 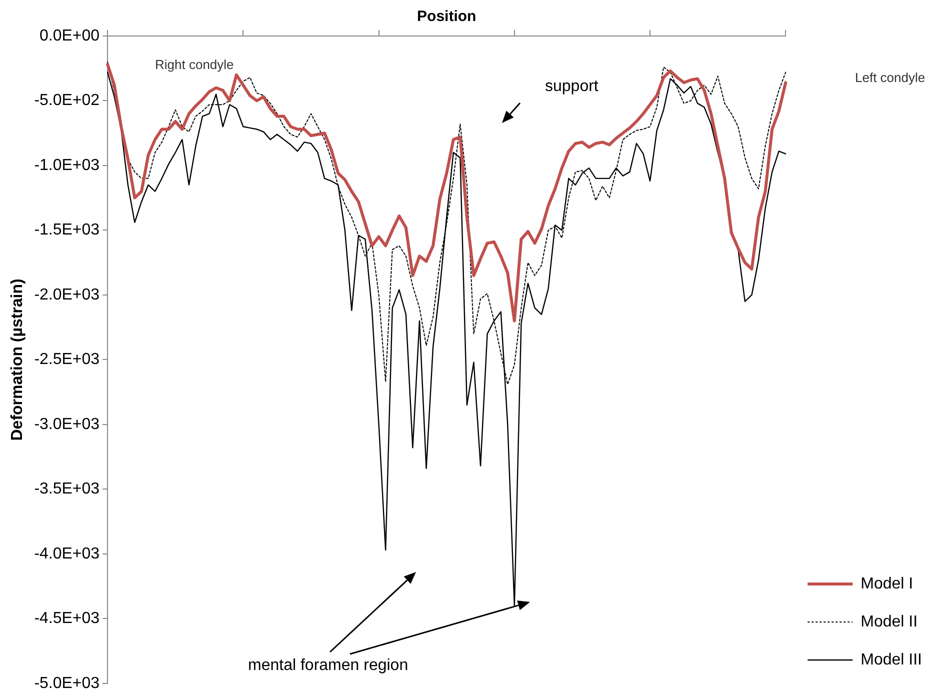 What do you see at coordinates (67, 101) in the screenshot?
I see `y-tick-label: -5.0E+02` at bounding box center [67, 101].